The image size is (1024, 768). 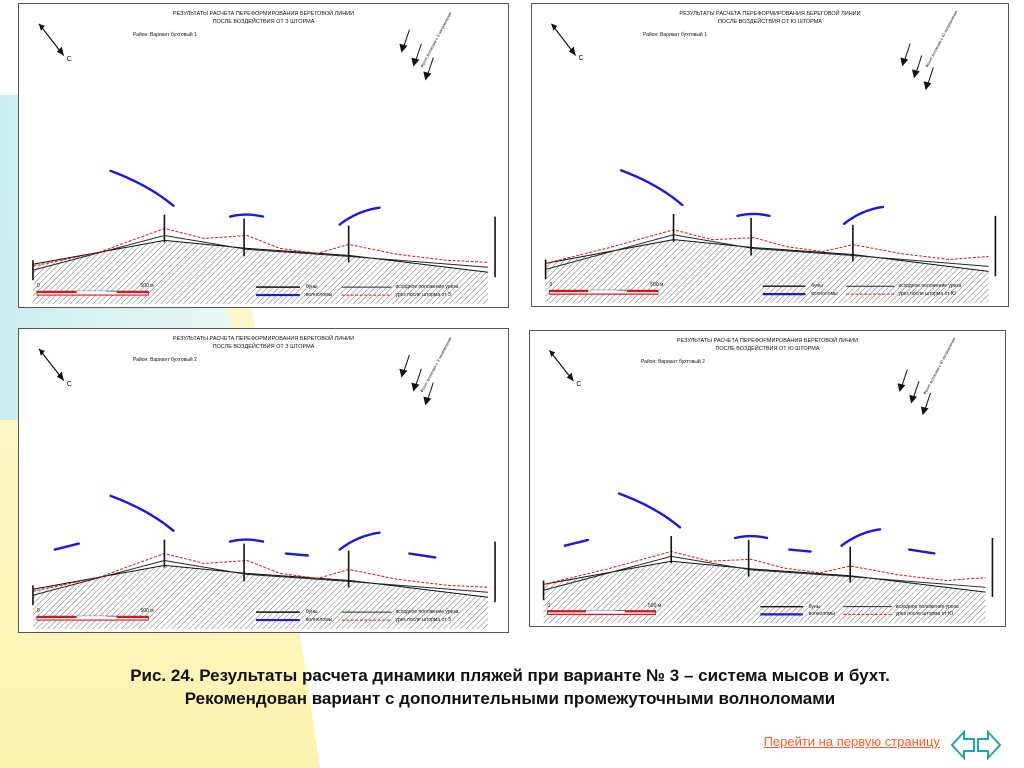 What do you see at coordinates (976, 745) in the screenshot?
I see `nav-arrows-icon` at bounding box center [976, 745].